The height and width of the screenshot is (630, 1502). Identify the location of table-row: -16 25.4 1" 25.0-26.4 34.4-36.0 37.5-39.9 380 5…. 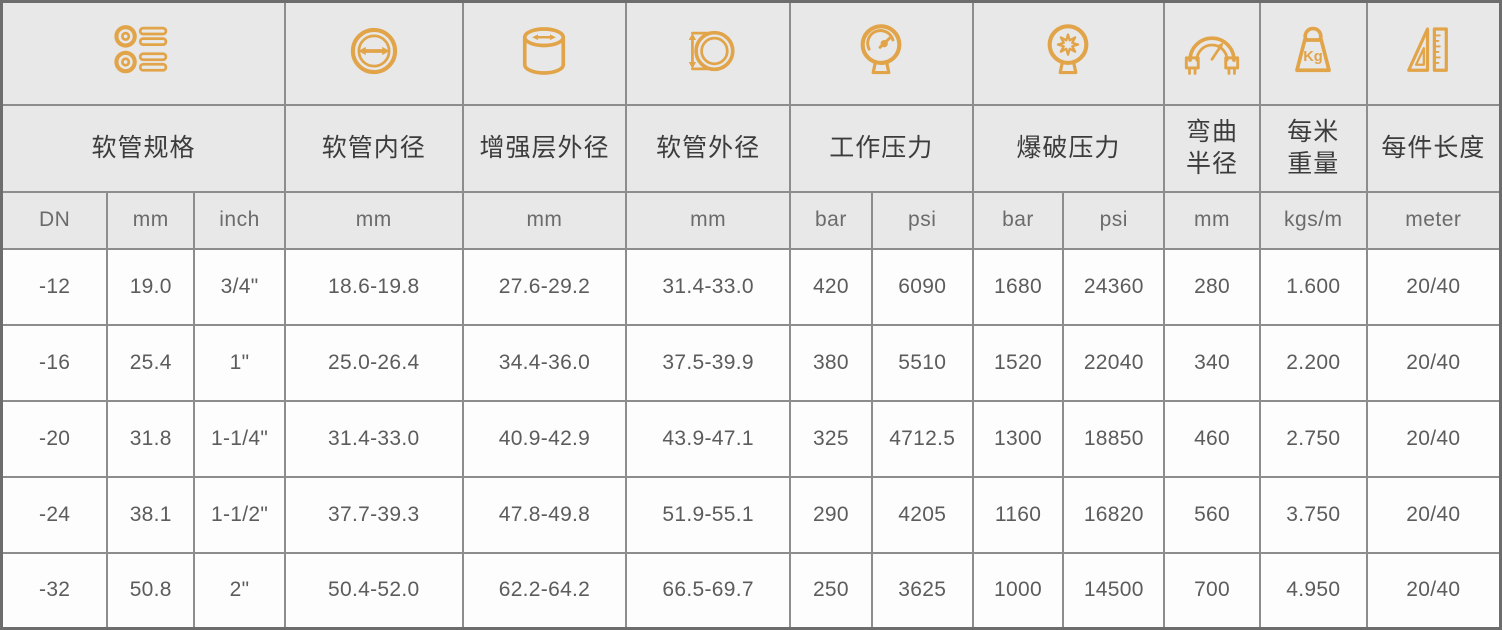
(751, 362).